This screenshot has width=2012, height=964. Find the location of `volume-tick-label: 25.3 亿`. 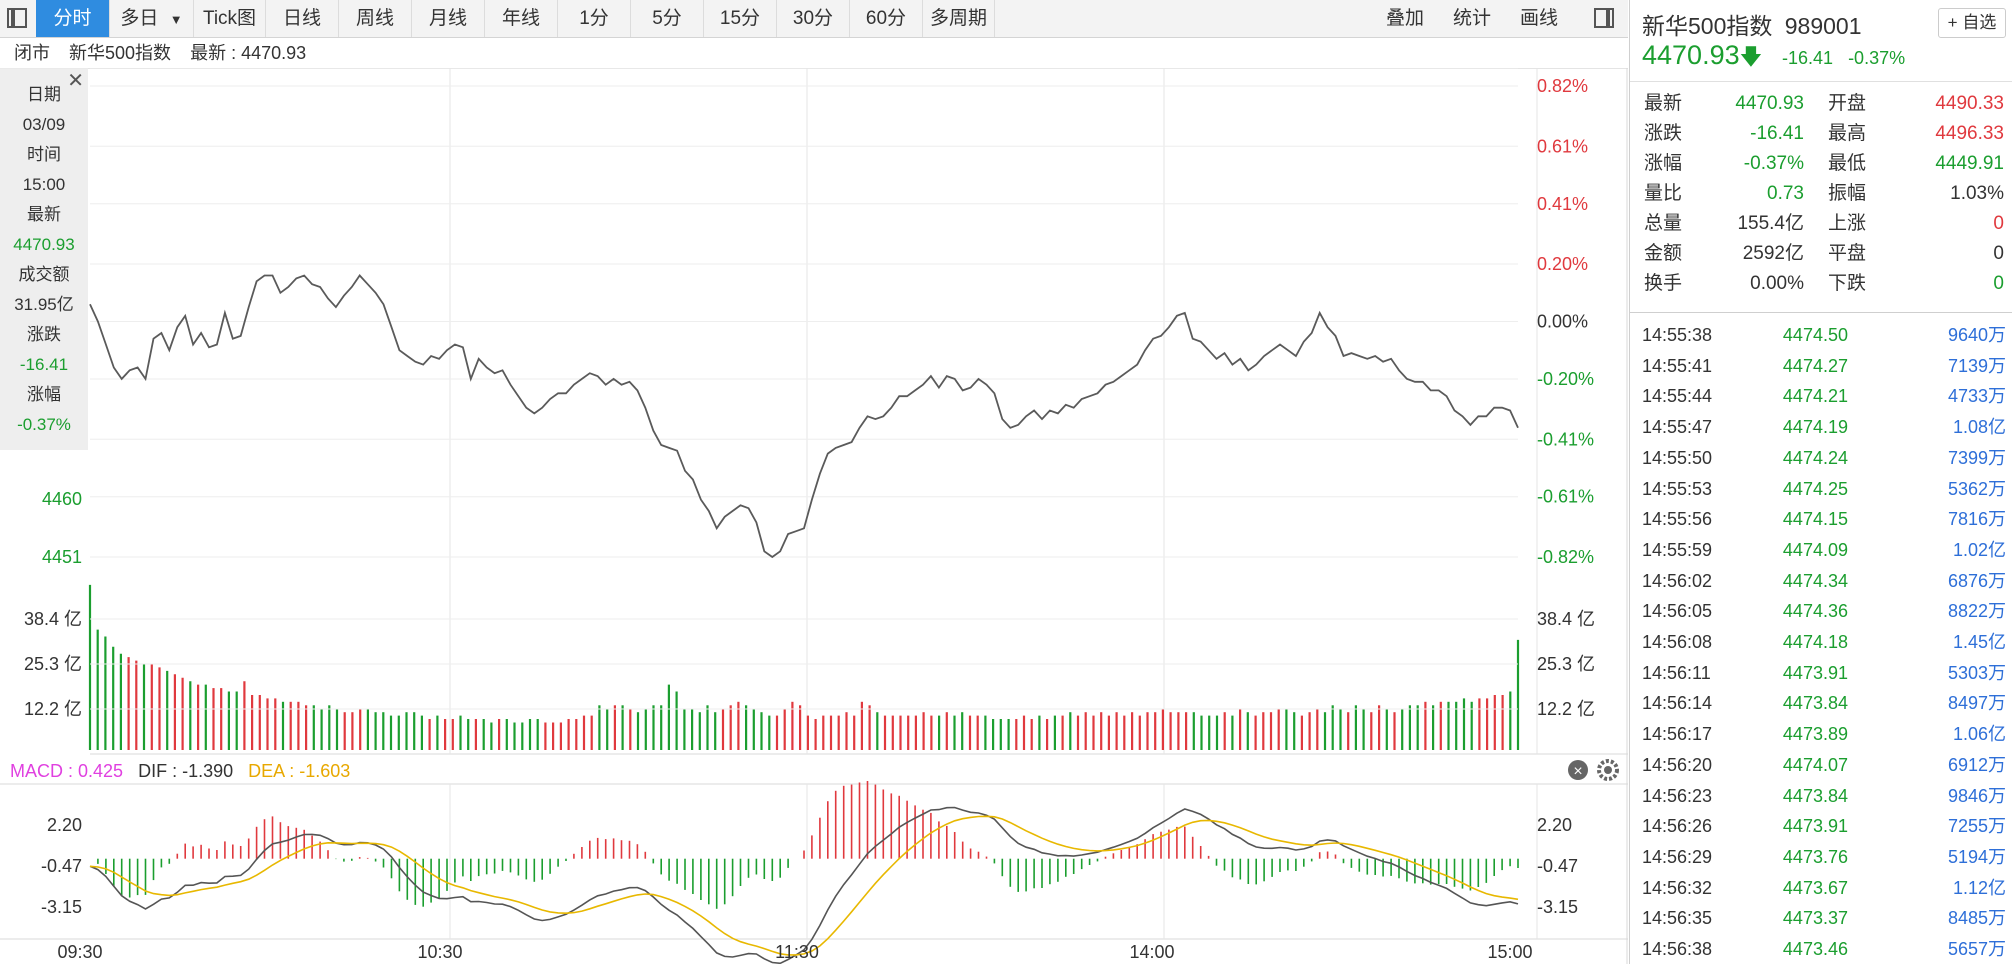

volume-tick-label: 25.3 亿 is located at coordinates (1566, 664).